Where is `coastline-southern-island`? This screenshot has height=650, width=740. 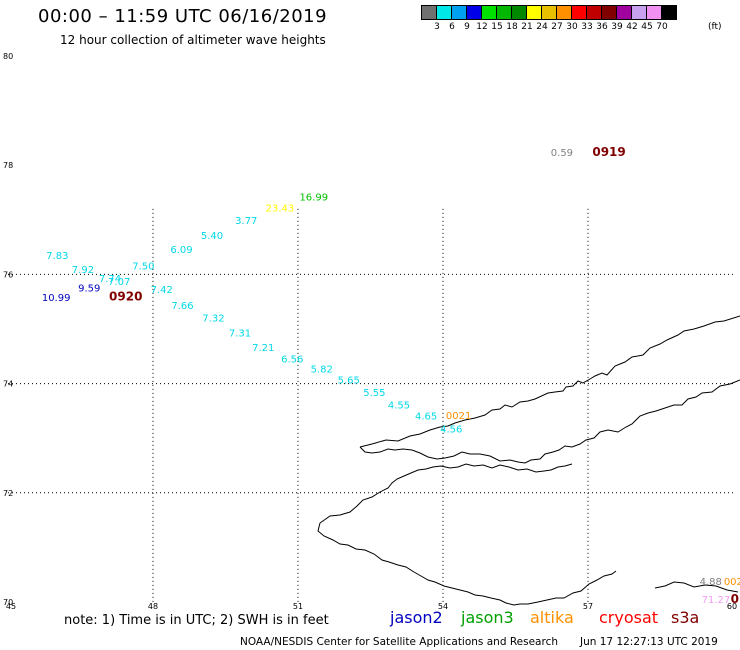
coastline-southern-island is located at coordinates (467, 534).